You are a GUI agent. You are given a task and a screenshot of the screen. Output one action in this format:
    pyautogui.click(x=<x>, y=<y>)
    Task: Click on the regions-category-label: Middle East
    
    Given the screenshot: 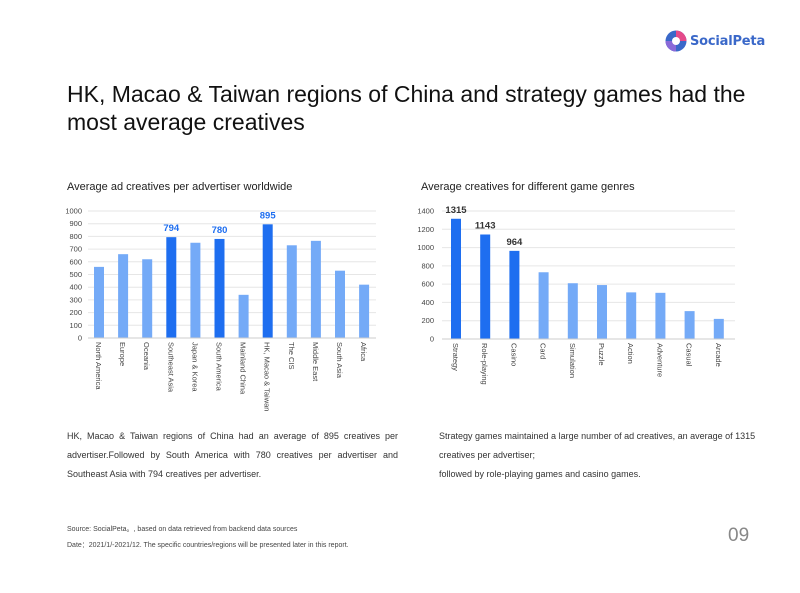 What is the action you would take?
    pyautogui.click(x=315, y=362)
    